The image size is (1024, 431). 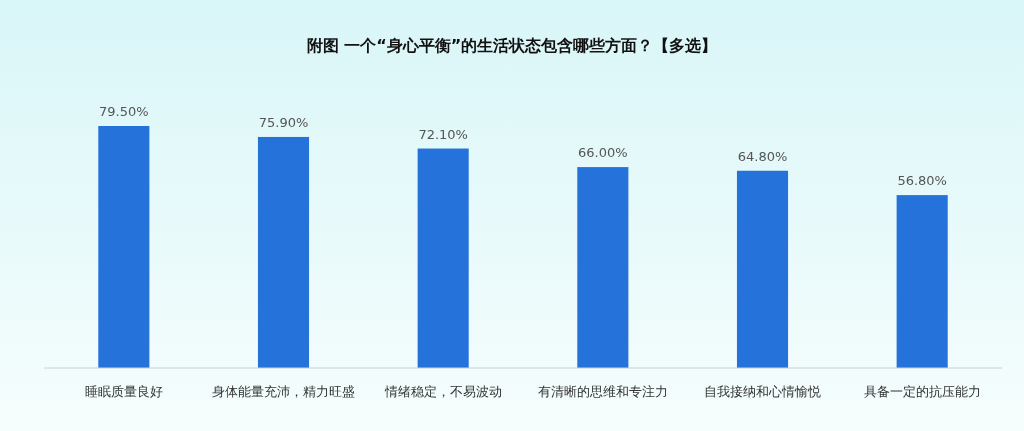 I want to click on data-label: 56.80%, so click(x=922, y=181).